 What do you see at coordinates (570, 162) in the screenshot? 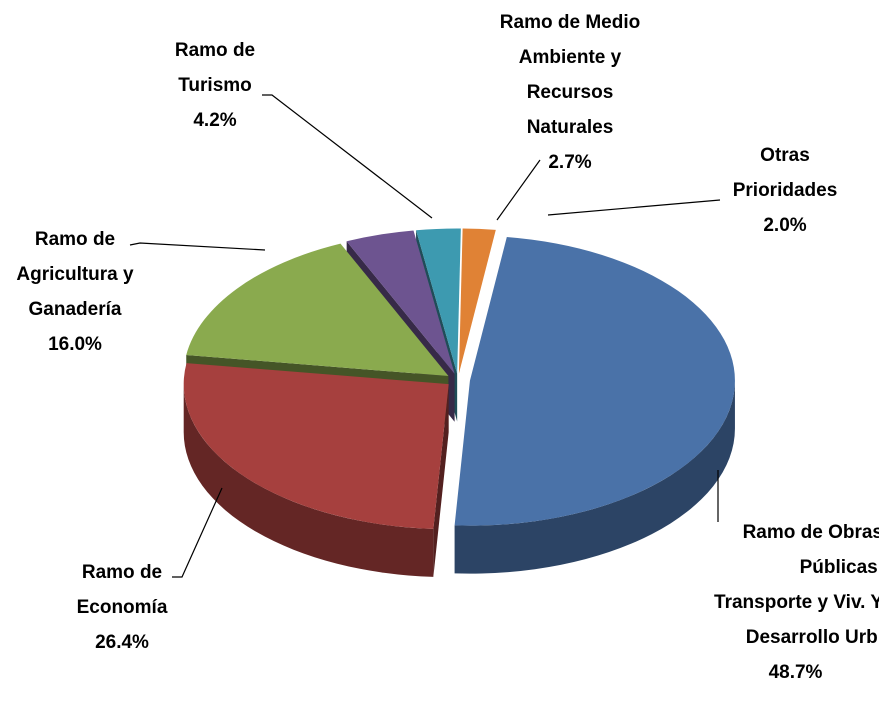
I see `value-label: 2.7%` at bounding box center [570, 162].